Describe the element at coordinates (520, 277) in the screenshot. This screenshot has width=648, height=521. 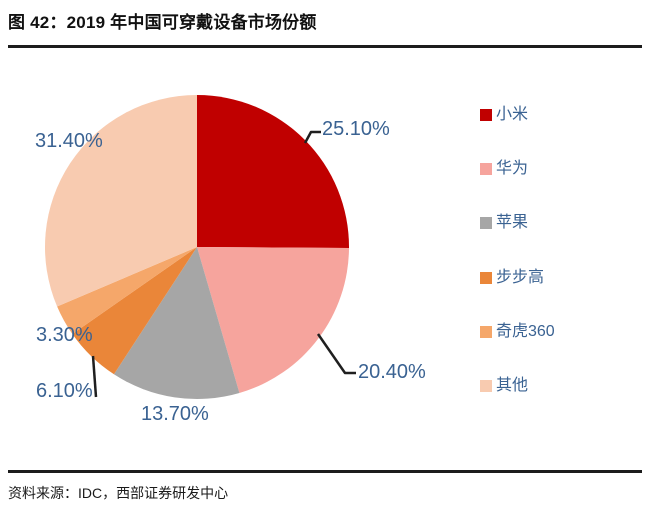
I see `legend-label-bbk: 步步高` at that location.